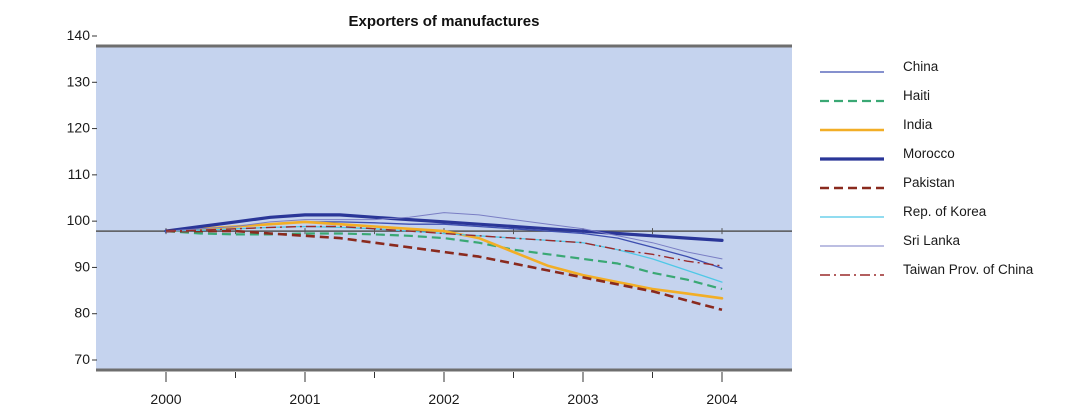  I want to click on x-tick-label: 2002, so click(443, 399).